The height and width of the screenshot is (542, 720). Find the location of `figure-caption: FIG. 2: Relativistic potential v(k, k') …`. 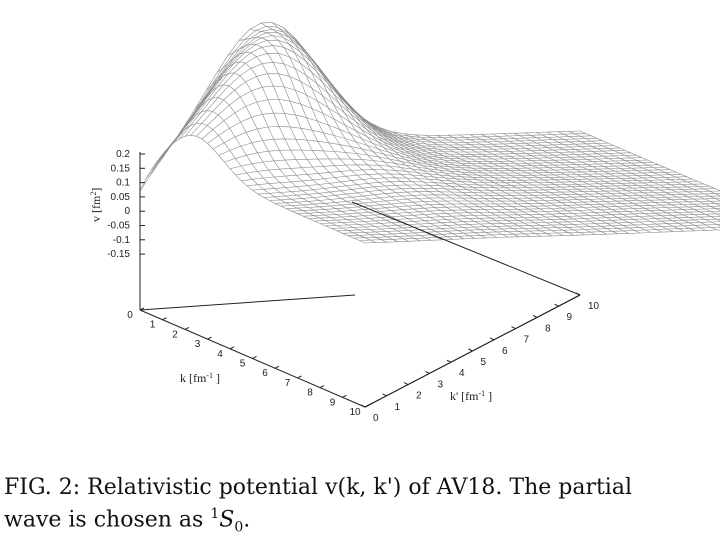

figure-caption: FIG. 2: Relativistic potential v(k, k') … is located at coordinates (360, 508).